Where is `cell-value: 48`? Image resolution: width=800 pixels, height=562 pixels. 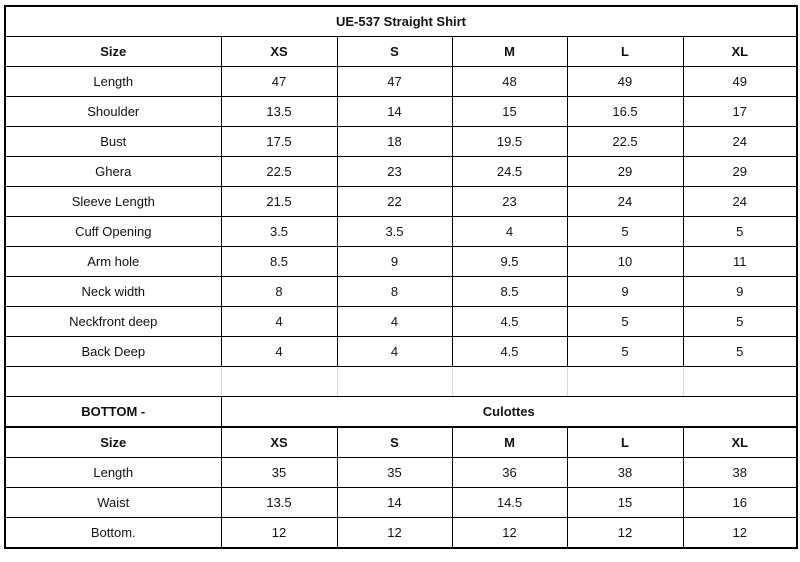
cell-value: 48 is located at coordinates (509, 81).